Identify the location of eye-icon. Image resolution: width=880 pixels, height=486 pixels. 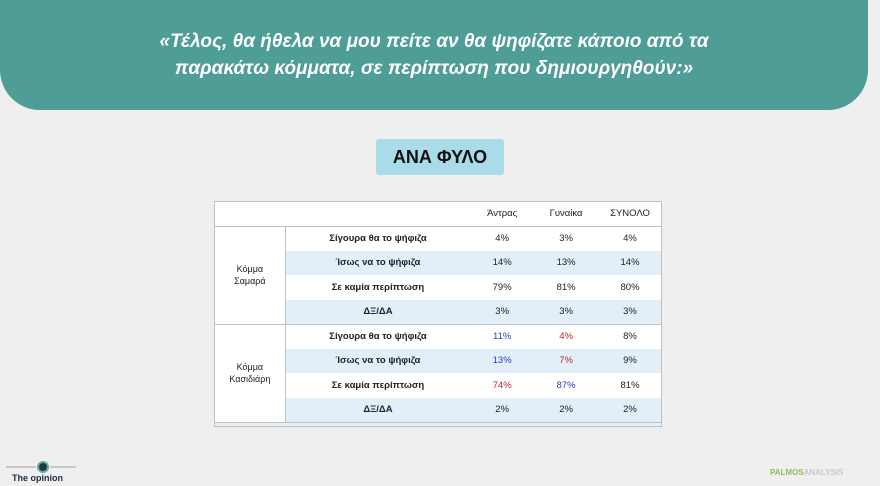
(43, 467).